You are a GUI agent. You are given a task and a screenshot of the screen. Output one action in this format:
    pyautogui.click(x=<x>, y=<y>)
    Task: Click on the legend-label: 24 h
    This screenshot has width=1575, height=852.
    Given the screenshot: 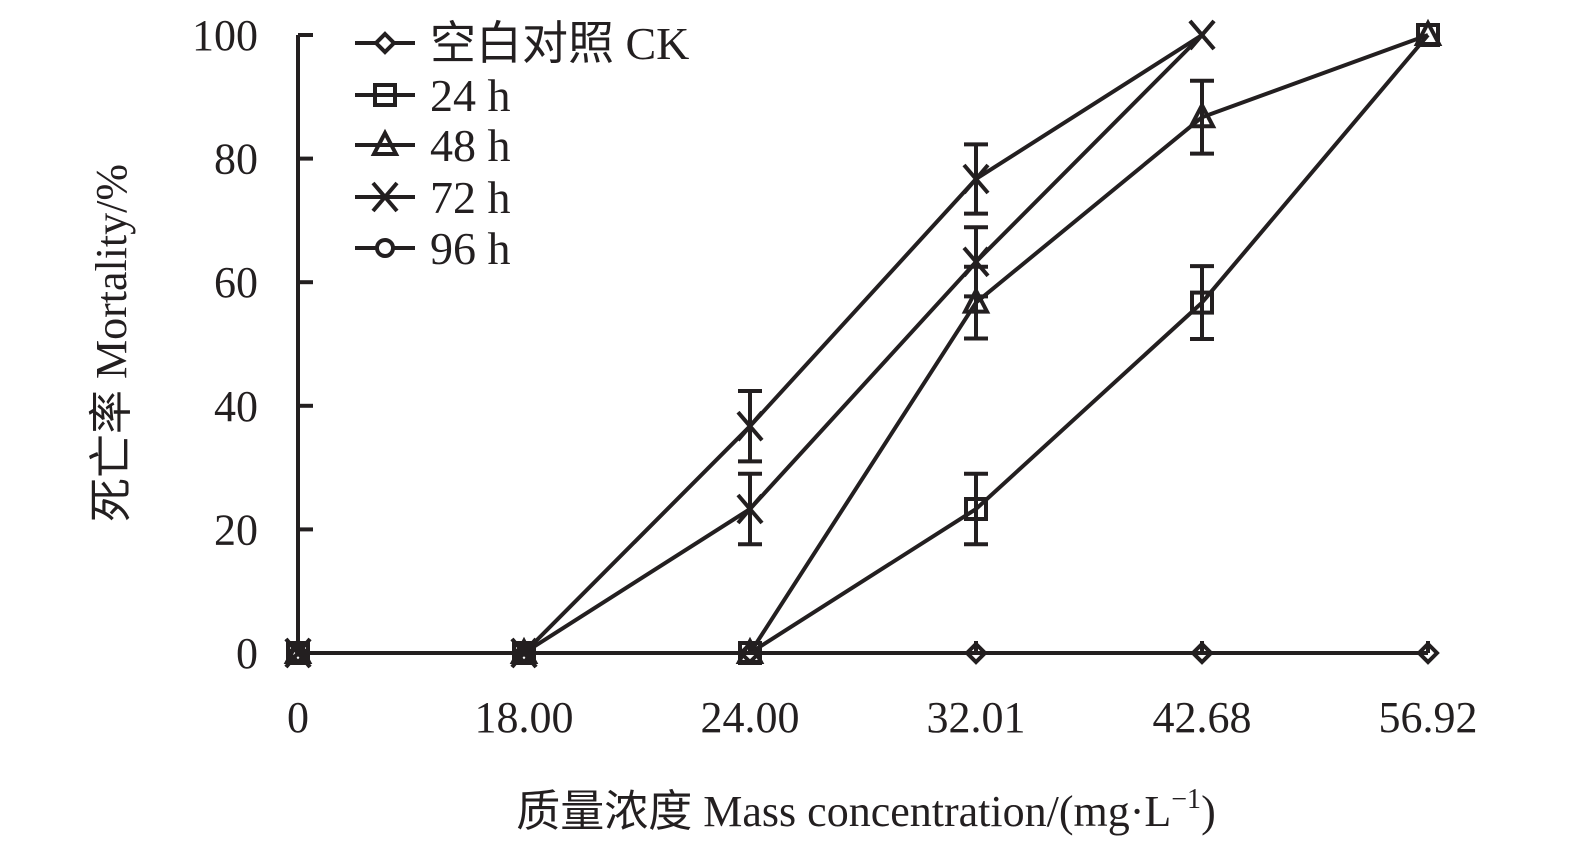 What is the action you would take?
    pyautogui.click(x=470, y=95)
    